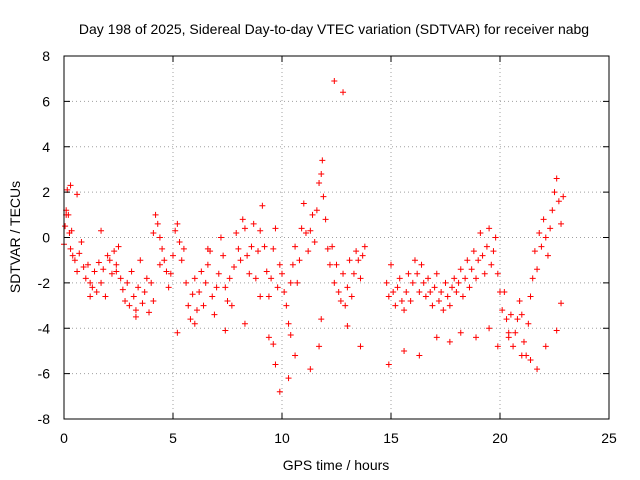 Image resolution: width=640 pixels, height=480 pixels. I want to click on y-axis-label: SDTVAR / TECUs, so click(15, 237).